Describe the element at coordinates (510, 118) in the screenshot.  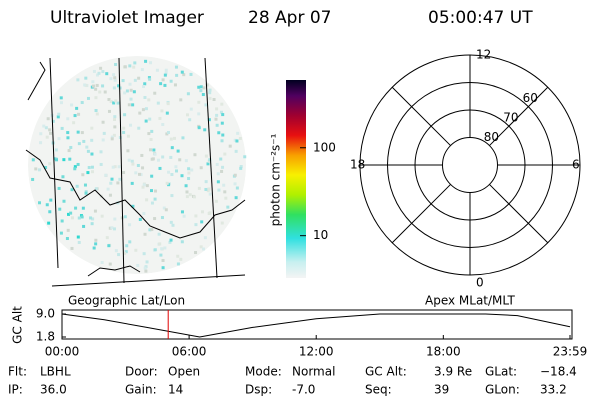
I see `polar-ring-label: 70` at that location.